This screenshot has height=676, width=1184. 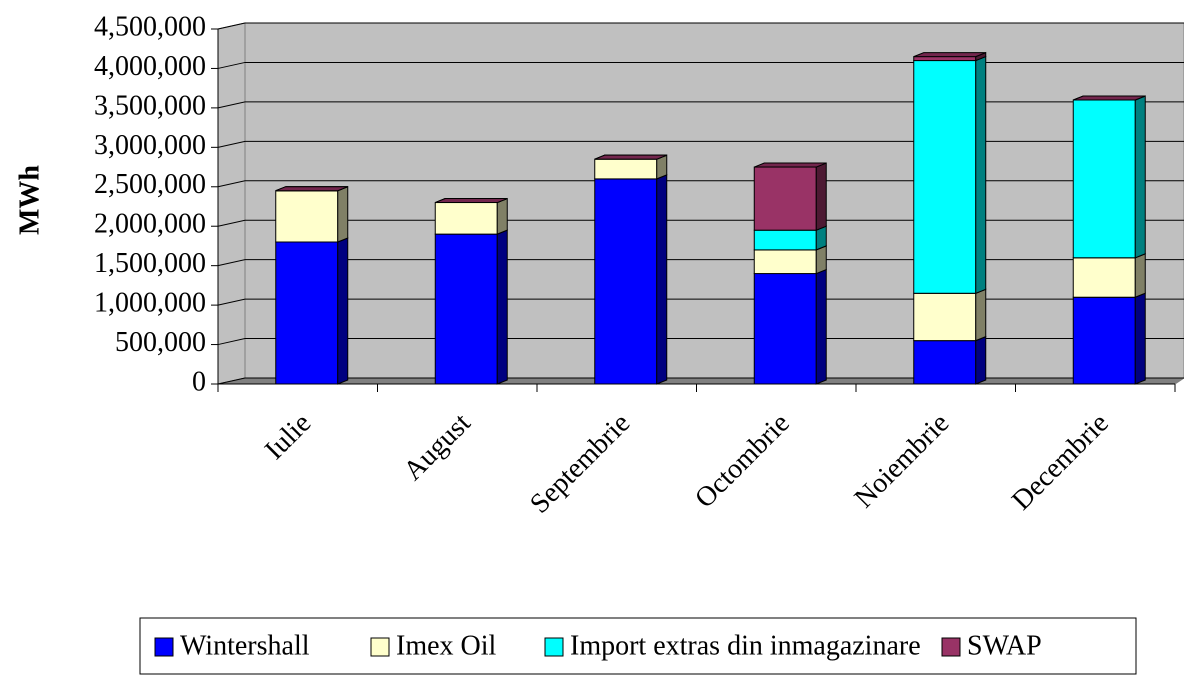 I want to click on y-tick-label: 3,500,000, so click(x=150, y=105).